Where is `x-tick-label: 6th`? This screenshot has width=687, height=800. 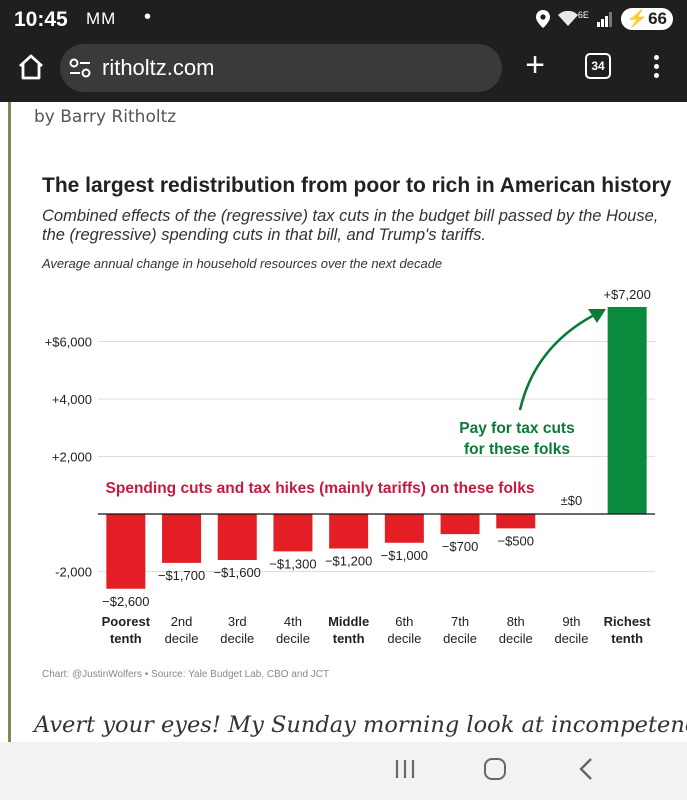 x-tick-label: 6th is located at coordinates (404, 621).